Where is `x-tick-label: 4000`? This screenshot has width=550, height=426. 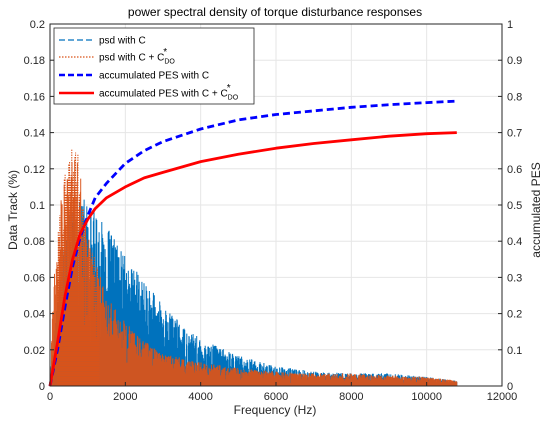 x-tick-label: 4000 is located at coordinates (200, 397).